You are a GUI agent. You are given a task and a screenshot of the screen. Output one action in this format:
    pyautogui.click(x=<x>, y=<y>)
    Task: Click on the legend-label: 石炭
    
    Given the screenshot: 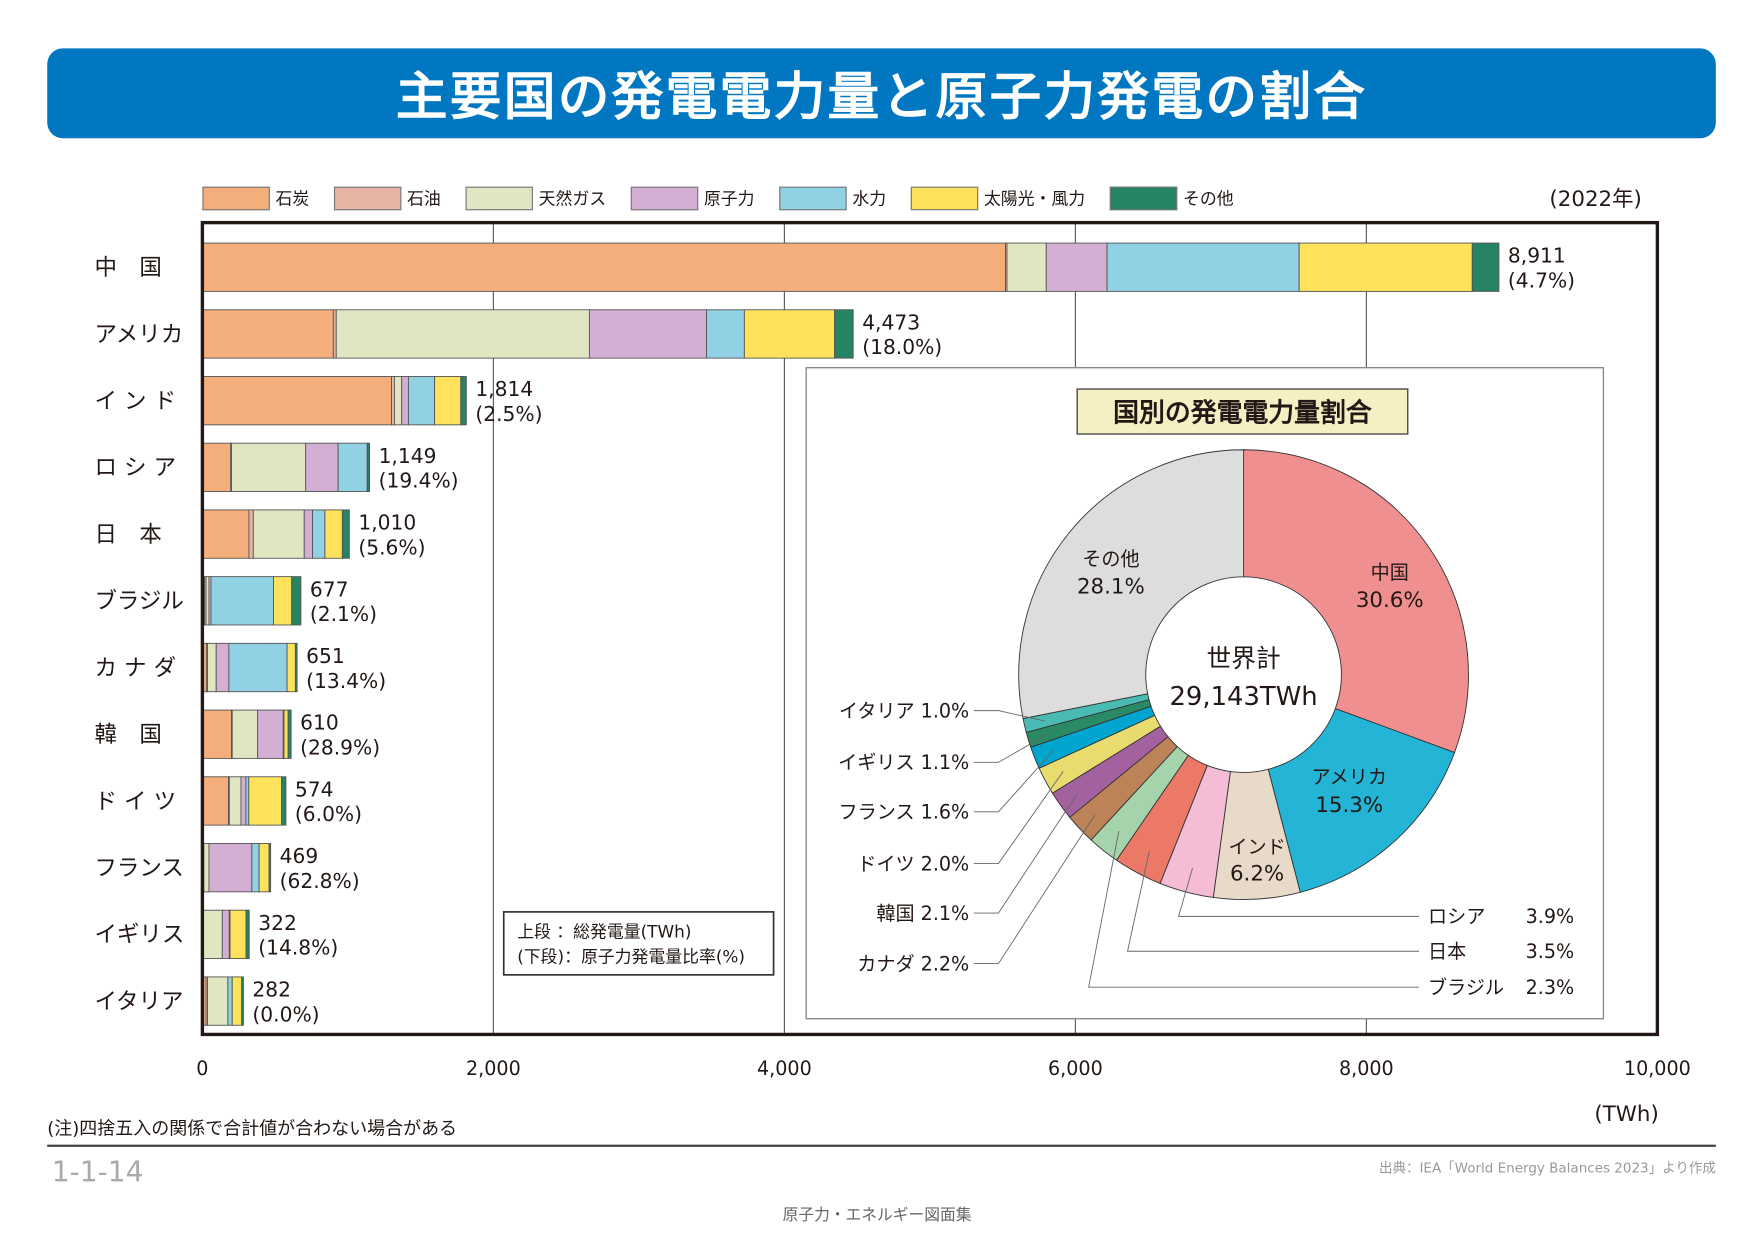 What is the action you would take?
    pyautogui.click(x=292, y=199)
    